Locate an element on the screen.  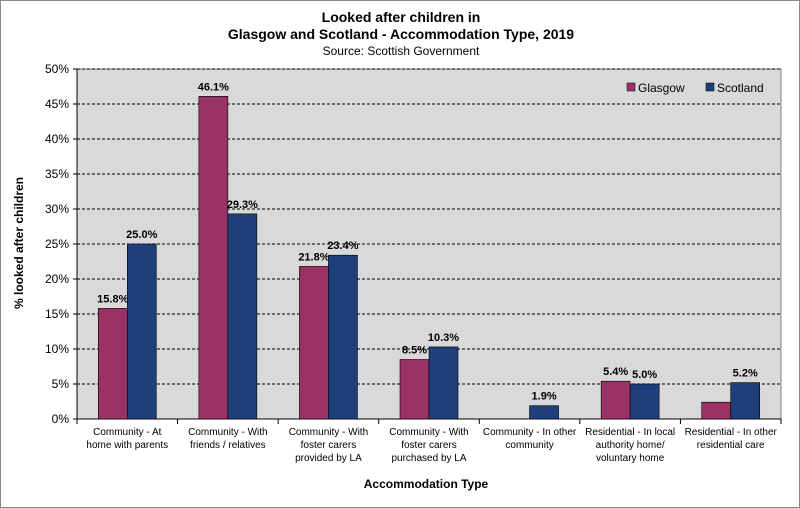
y-tick-label: 40% is located at coordinates (57, 139).